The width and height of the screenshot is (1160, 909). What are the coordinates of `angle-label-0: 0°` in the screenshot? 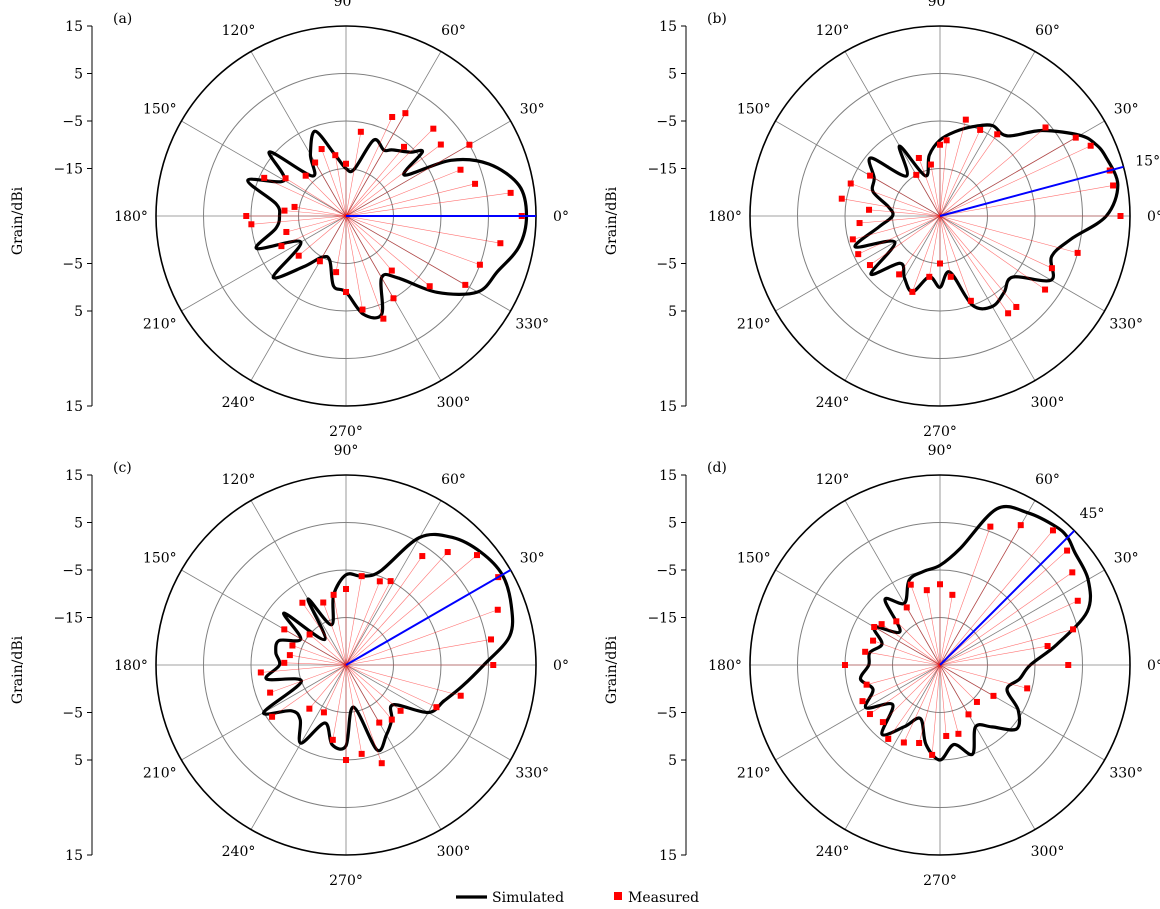 It's located at (561, 217).